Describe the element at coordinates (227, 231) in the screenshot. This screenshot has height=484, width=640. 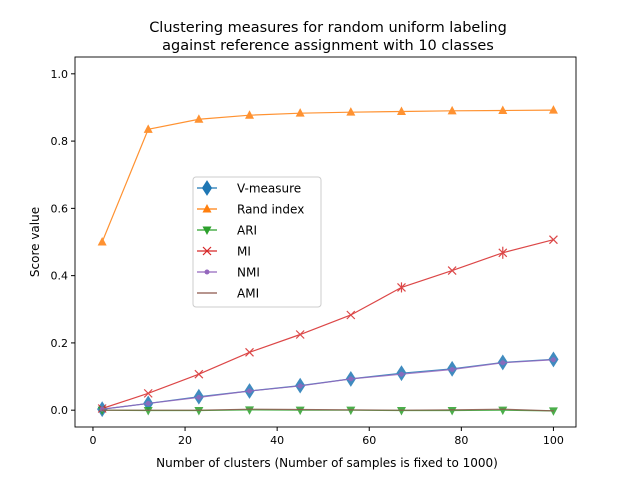
I see `legend-item: ARI` at that location.